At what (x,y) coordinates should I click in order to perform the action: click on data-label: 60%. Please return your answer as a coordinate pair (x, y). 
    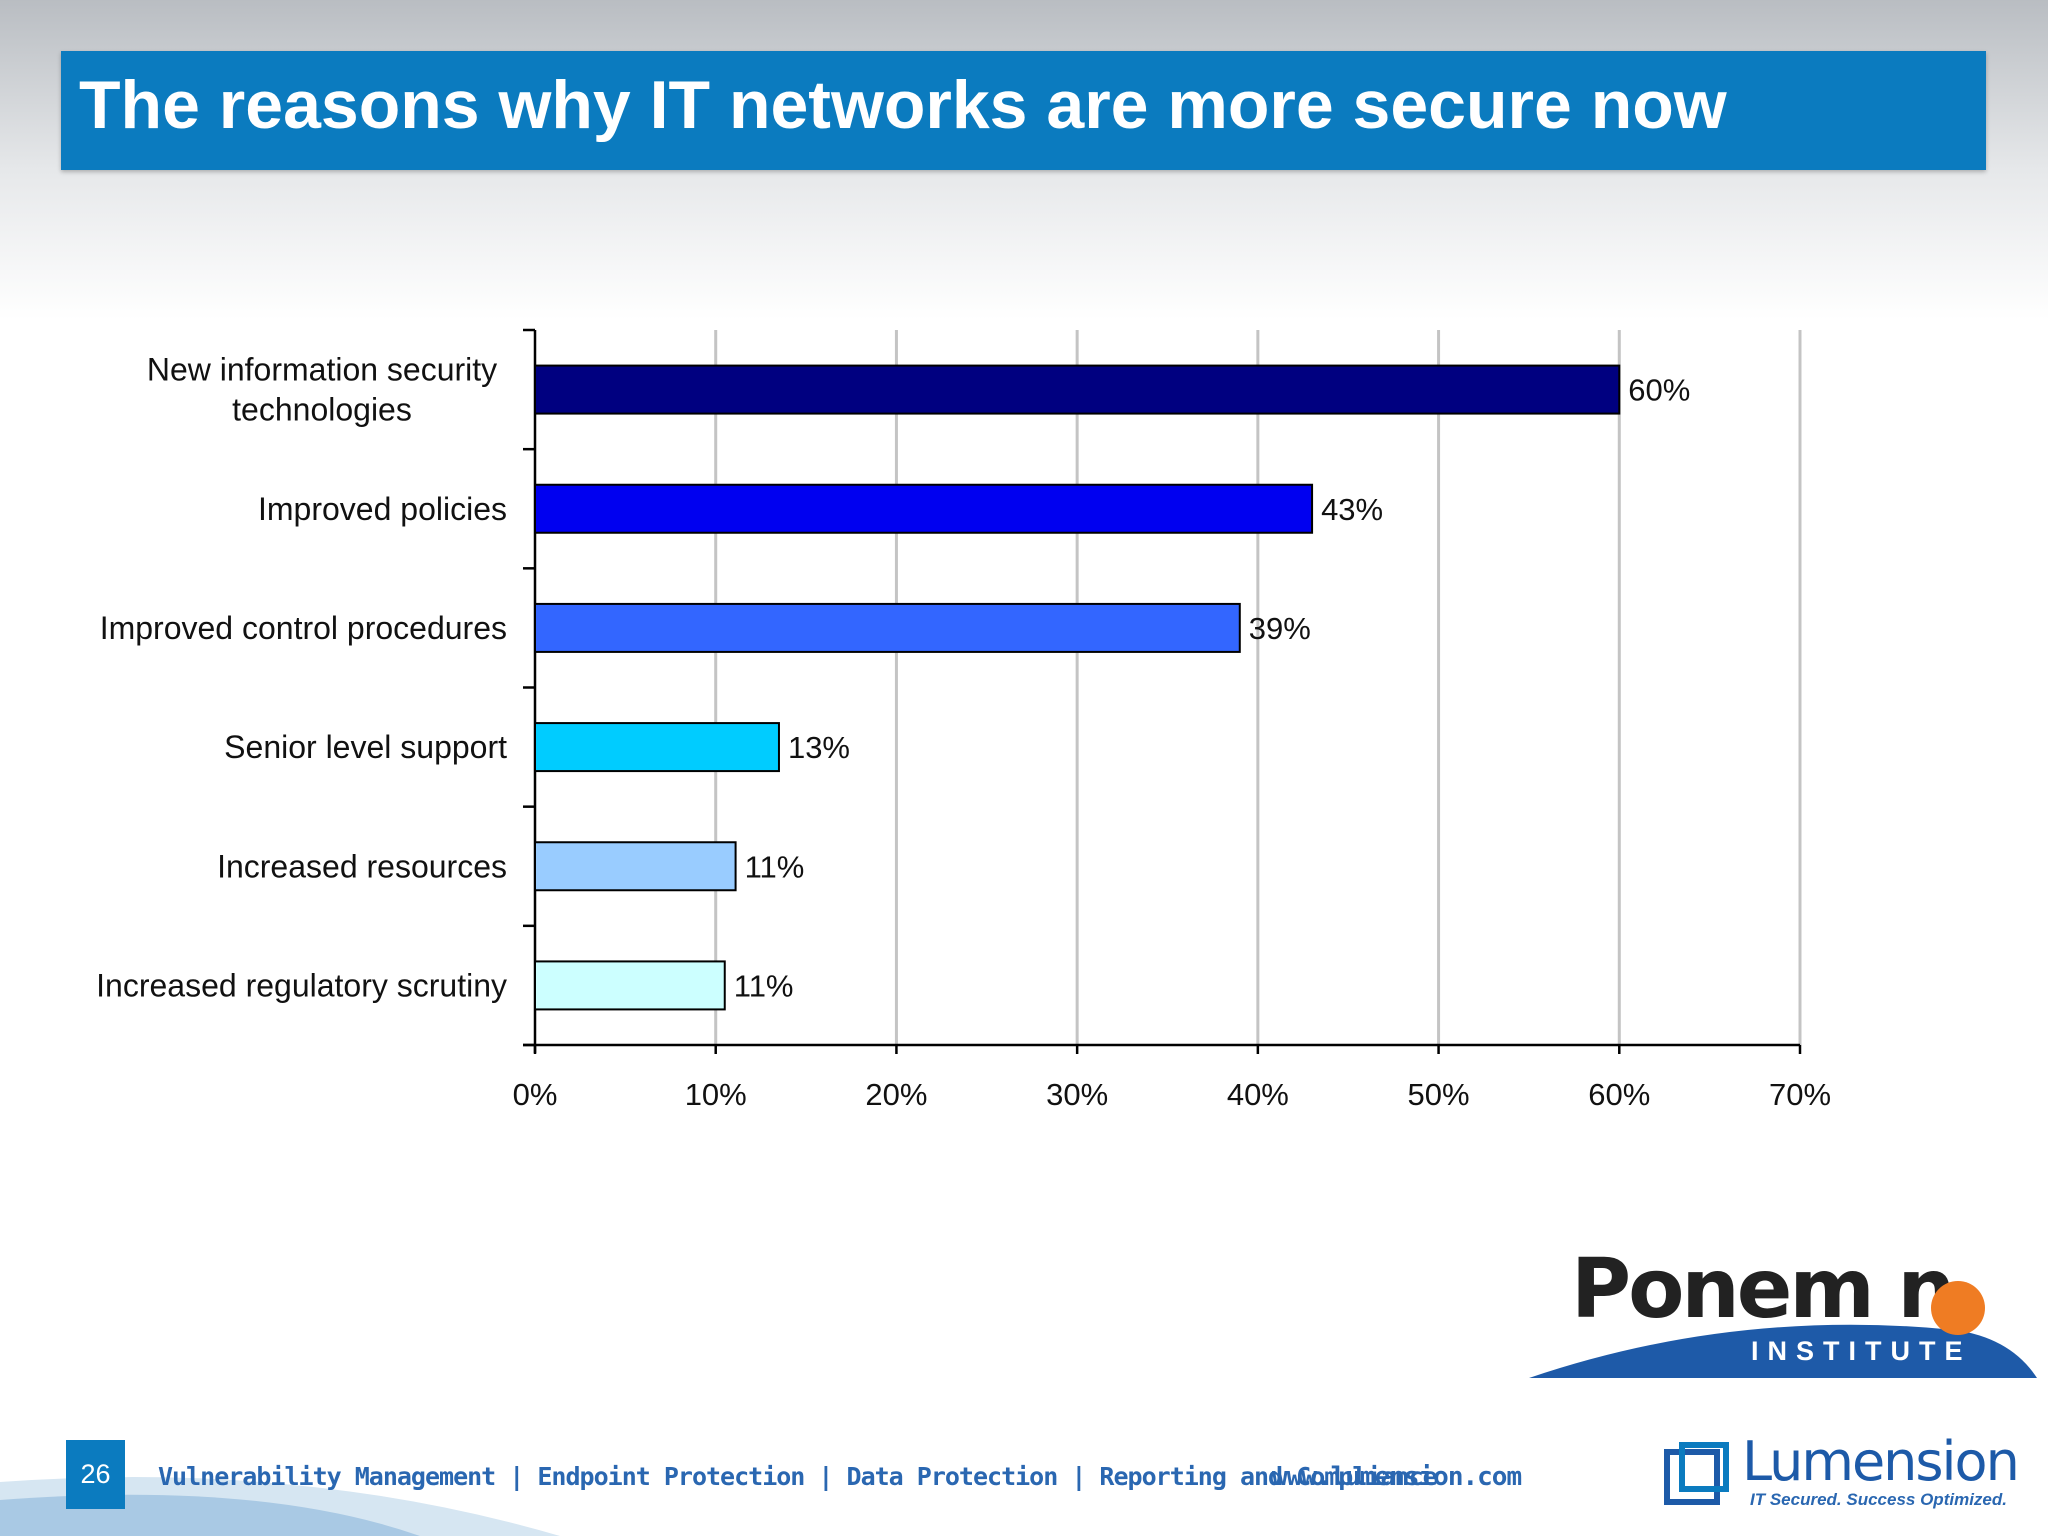
    Looking at the image, I should click on (1659, 390).